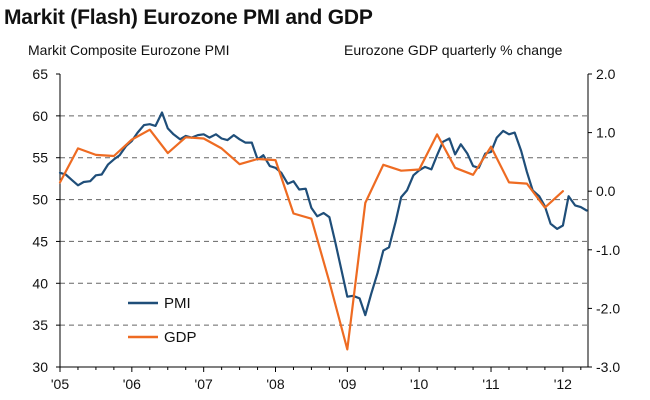 The height and width of the screenshot is (400, 650). Describe the element at coordinates (608, 308) in the screenshot. I see `right-tick-label: -2.0` at that location.